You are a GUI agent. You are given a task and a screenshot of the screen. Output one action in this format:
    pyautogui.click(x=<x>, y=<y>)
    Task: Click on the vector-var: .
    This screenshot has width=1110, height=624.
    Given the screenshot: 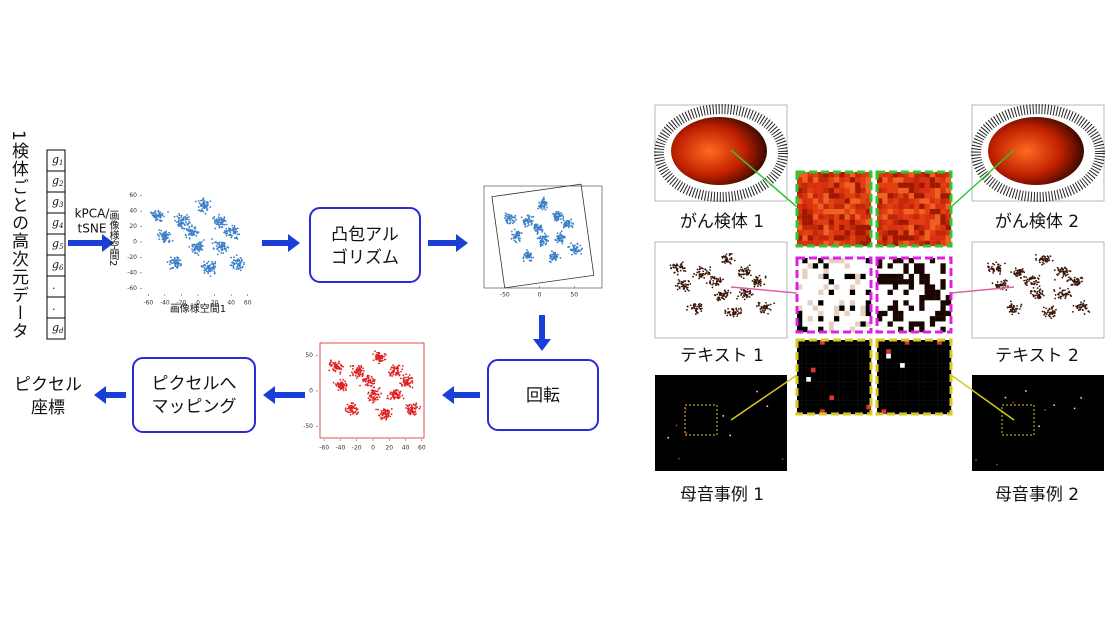 What is the action you would take?
    pyautogui.click(x=54, y=306)
    